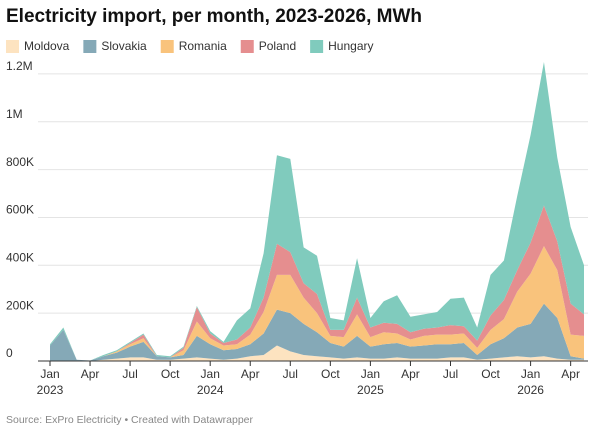 Image resolution: width=600 pixels, height=433 pixels. I want to click on y-tick-label: 1.2M, so click(19, 66).